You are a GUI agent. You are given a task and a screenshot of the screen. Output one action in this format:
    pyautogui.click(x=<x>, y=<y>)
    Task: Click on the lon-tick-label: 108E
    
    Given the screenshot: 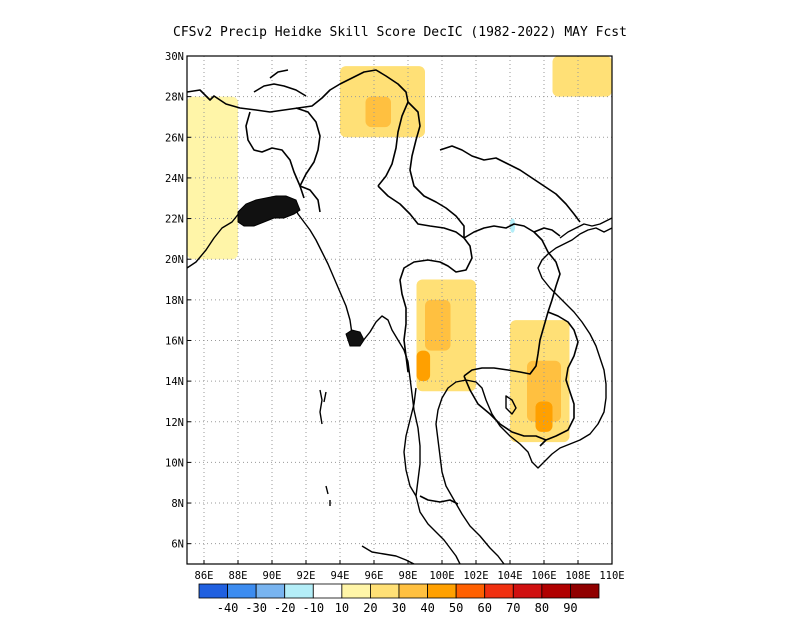 What is the action you would take?
    pyautogui.click(x=577, y=576)
    